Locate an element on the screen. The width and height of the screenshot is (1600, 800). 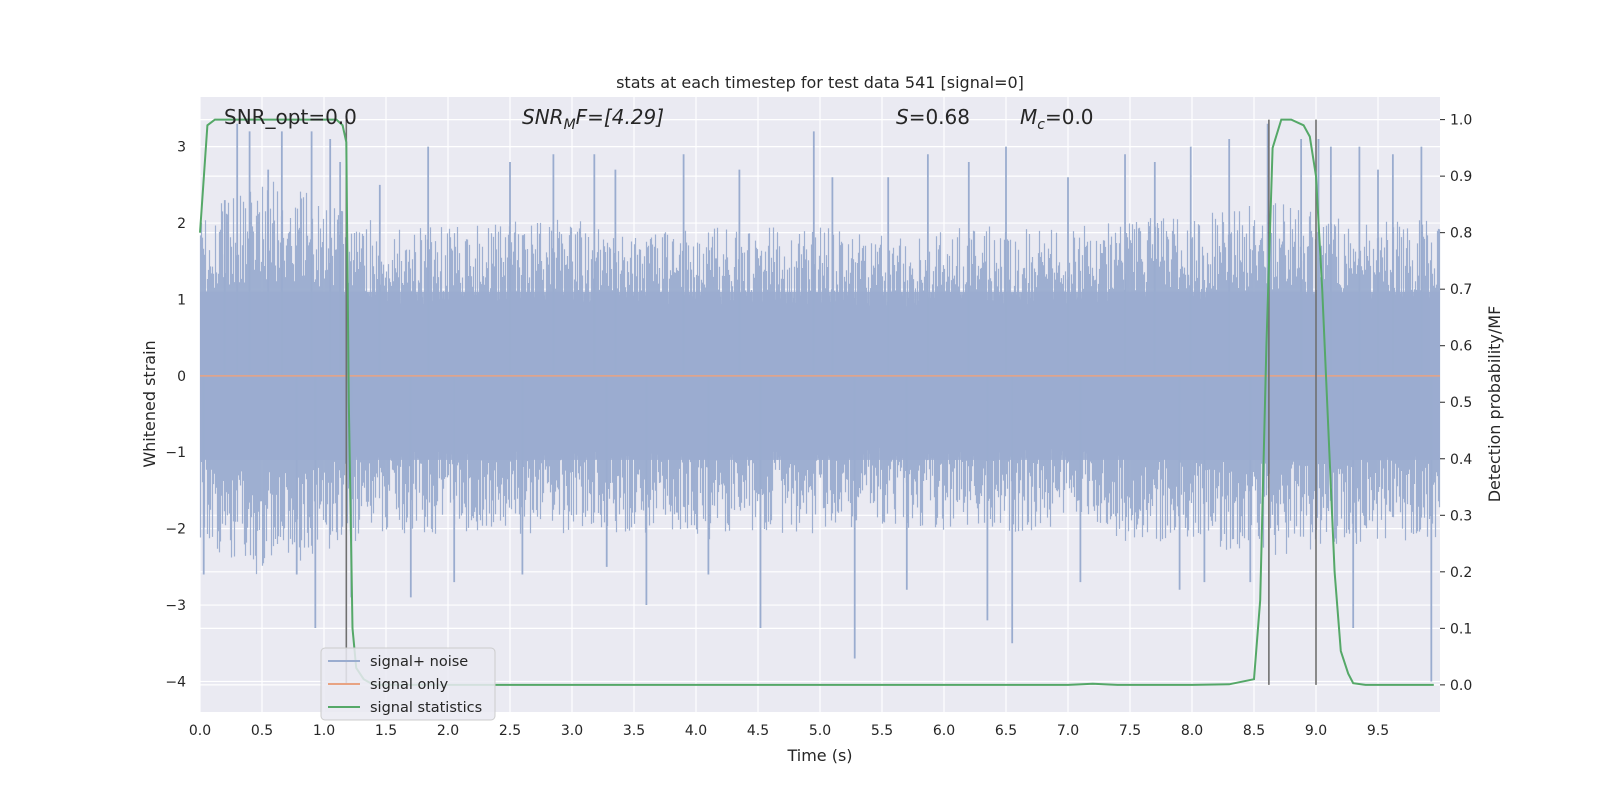
y-axis-label: Whitened strain is located at coordinates (149, 403).